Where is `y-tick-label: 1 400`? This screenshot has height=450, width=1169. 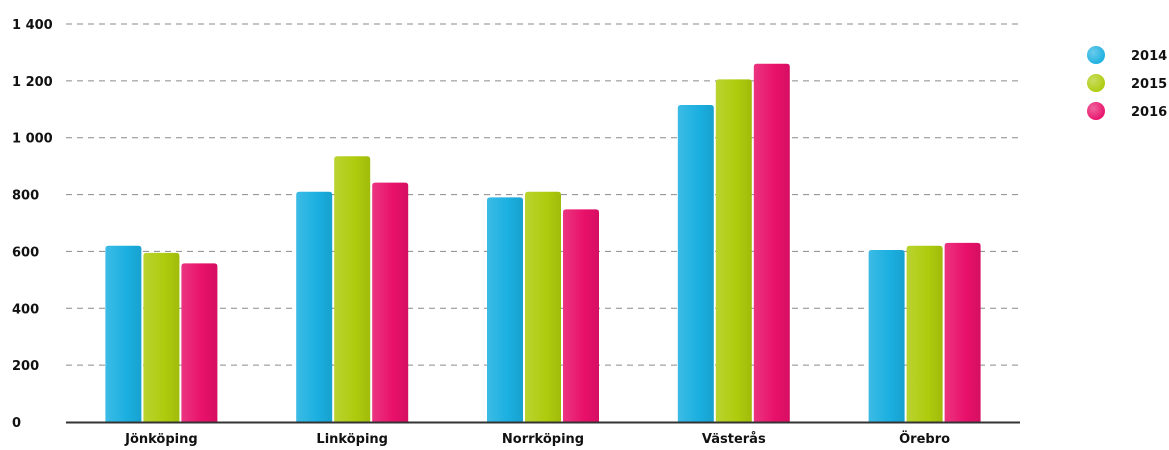
y-tick-label: 1 400 is located at coordinates (32, 25).